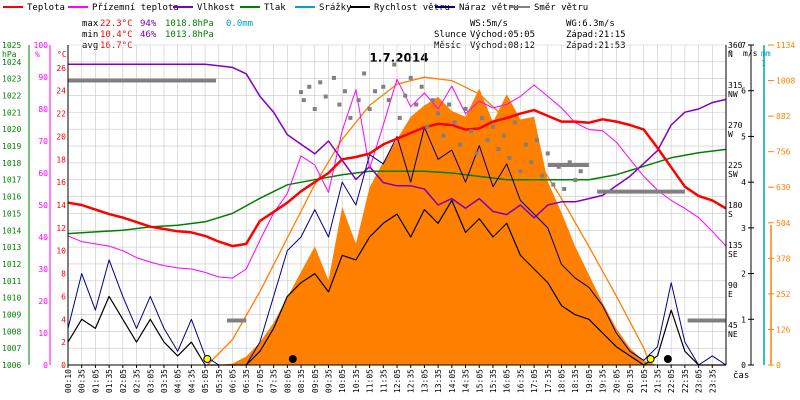 Image resolution: width=800 pixels, height=400 pixels. I want to click on x-tick-label: 22:35, so click(685, 381).